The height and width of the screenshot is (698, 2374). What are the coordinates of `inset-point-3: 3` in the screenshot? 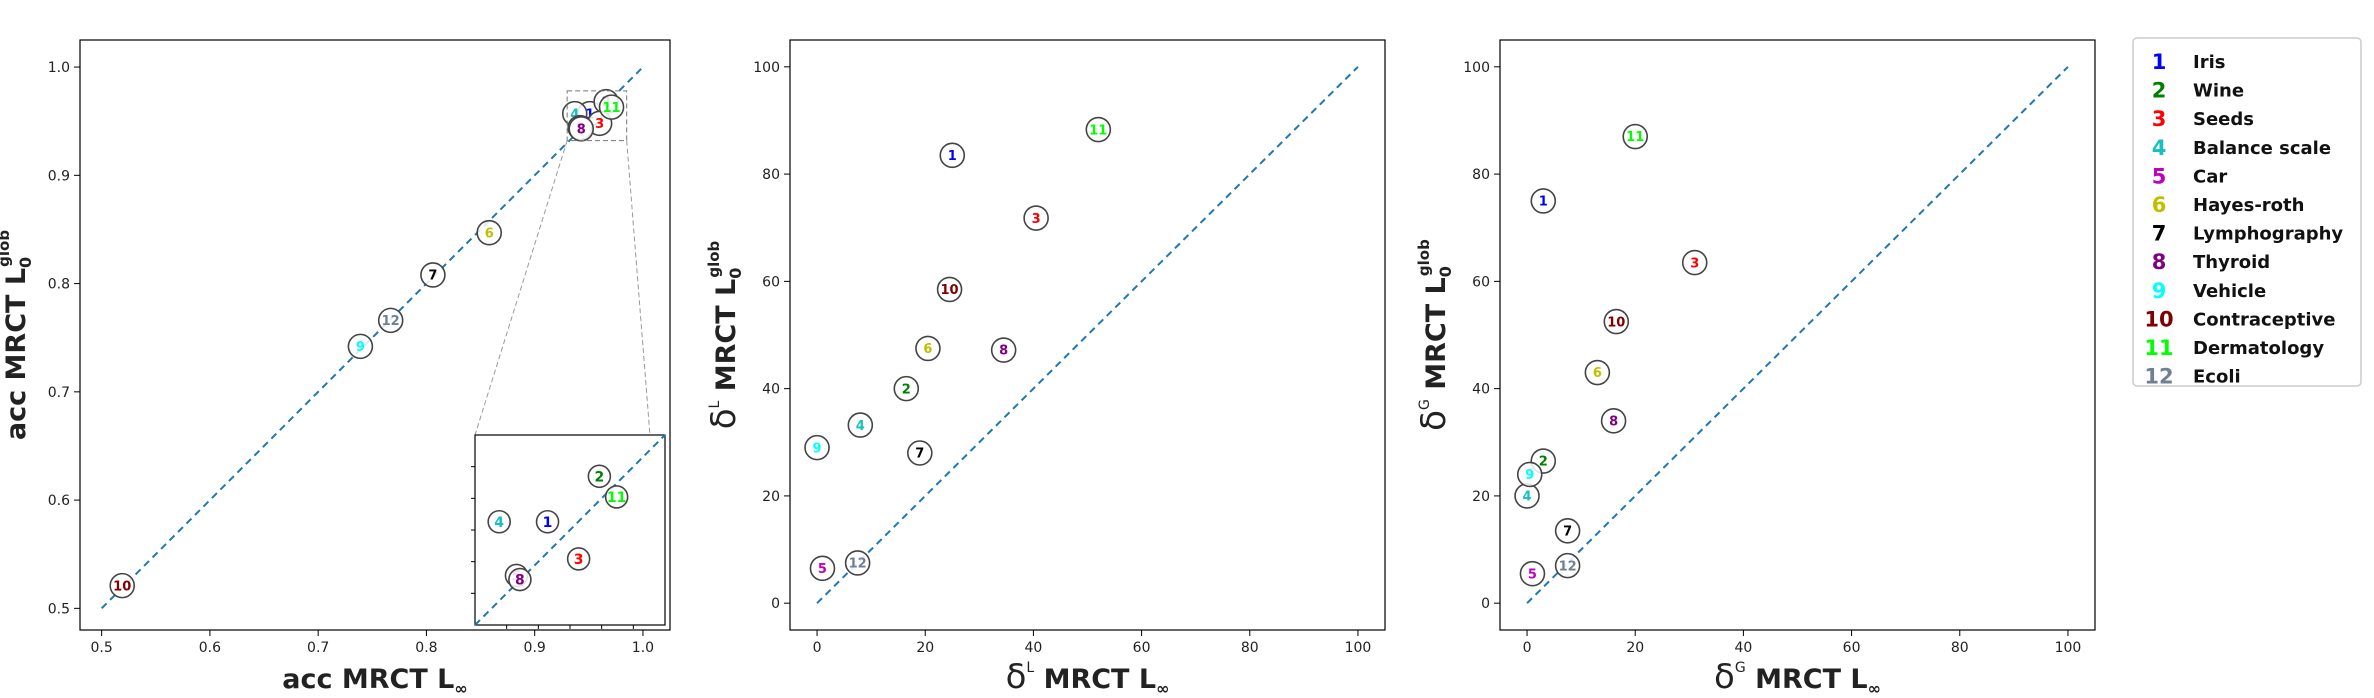 It's located at (578, 559).